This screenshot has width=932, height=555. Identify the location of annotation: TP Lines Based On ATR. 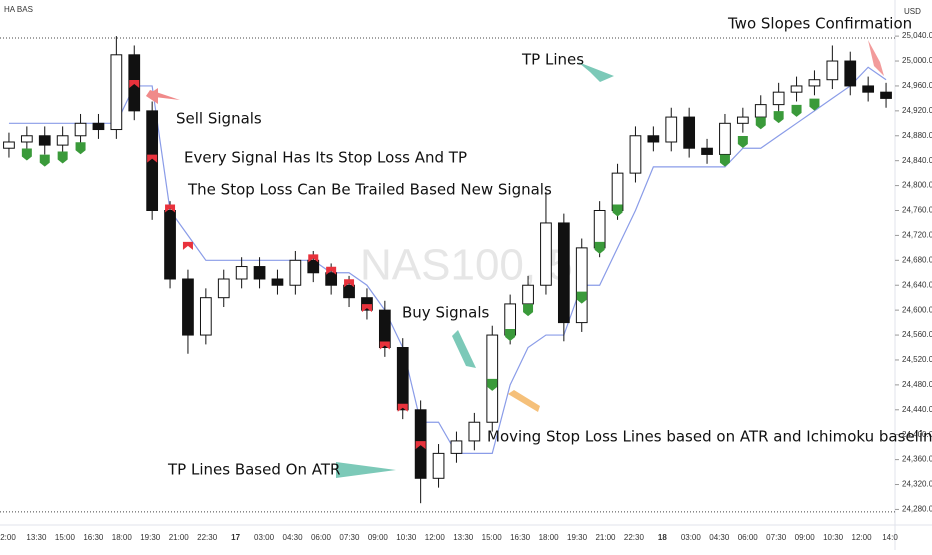
(253, 470).